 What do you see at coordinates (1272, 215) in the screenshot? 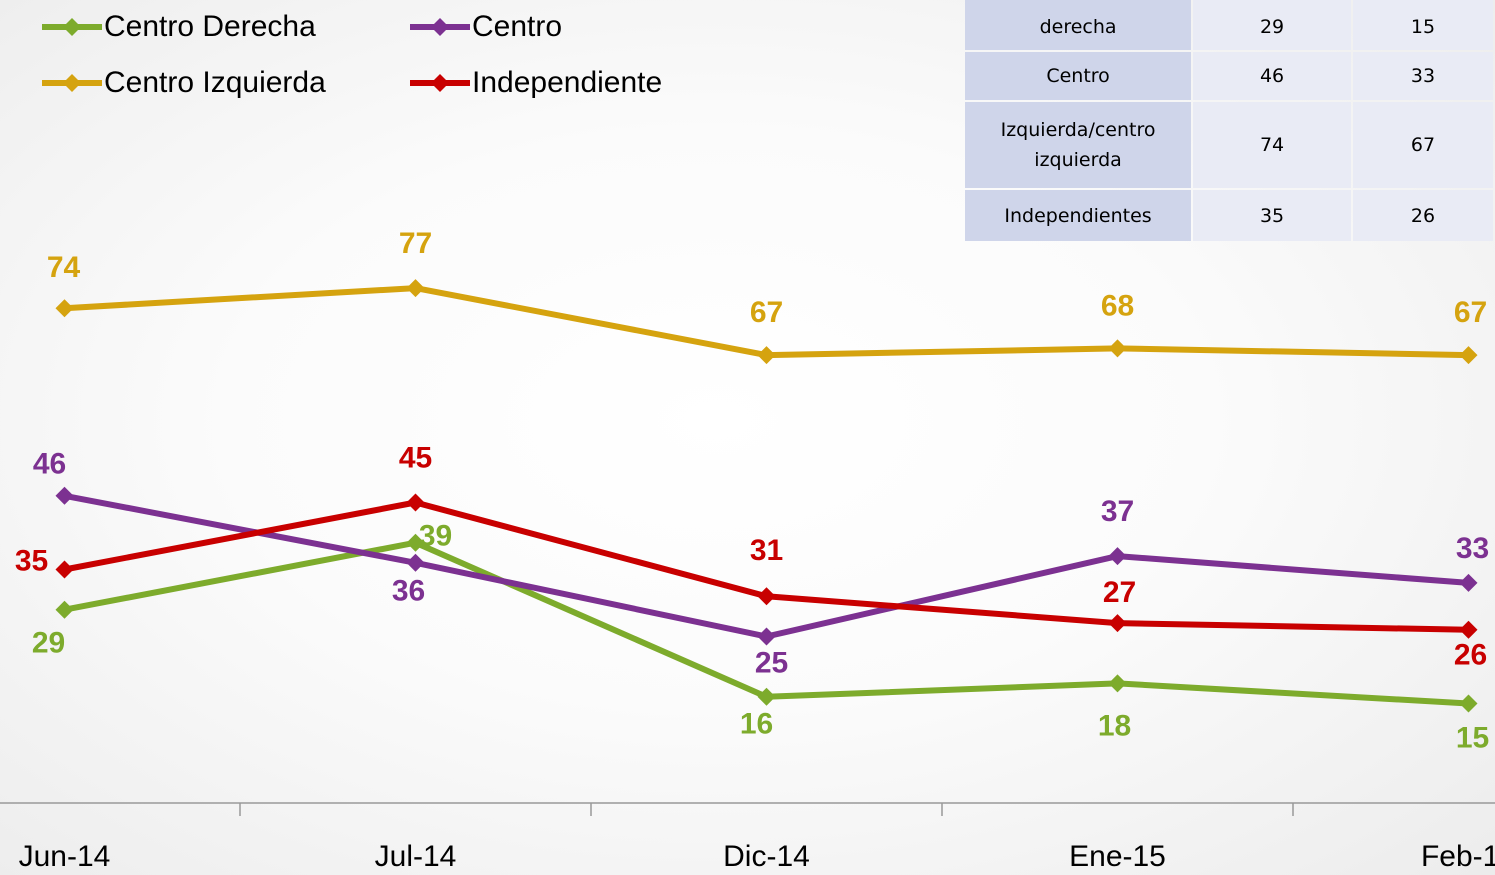
I see `table-cell: 35` at bounding box center [1272, 215].